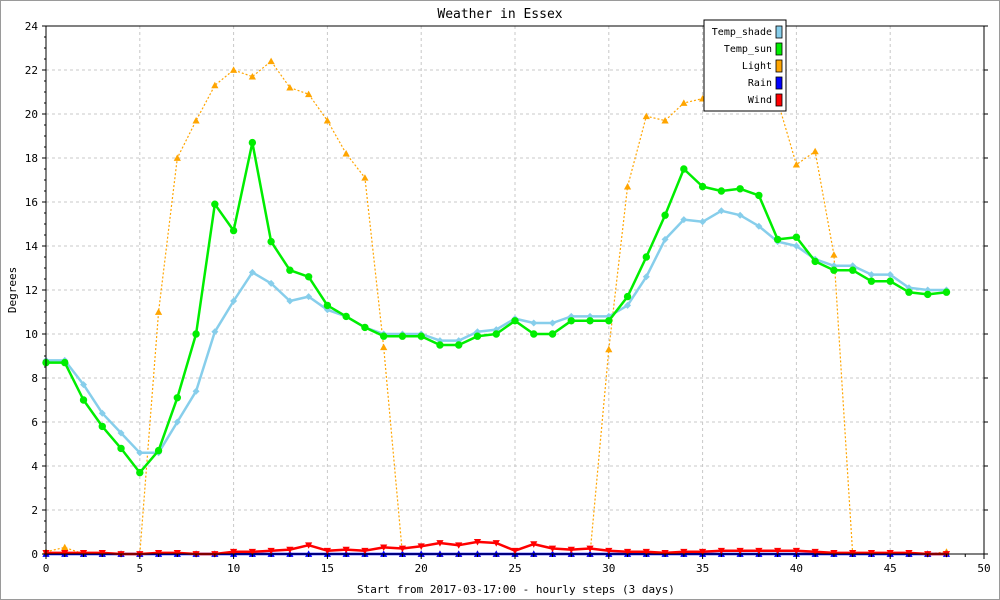  Describe the element at coordinates (779, 66) in the screenshot. I see `legend-swatch-light` at that location.